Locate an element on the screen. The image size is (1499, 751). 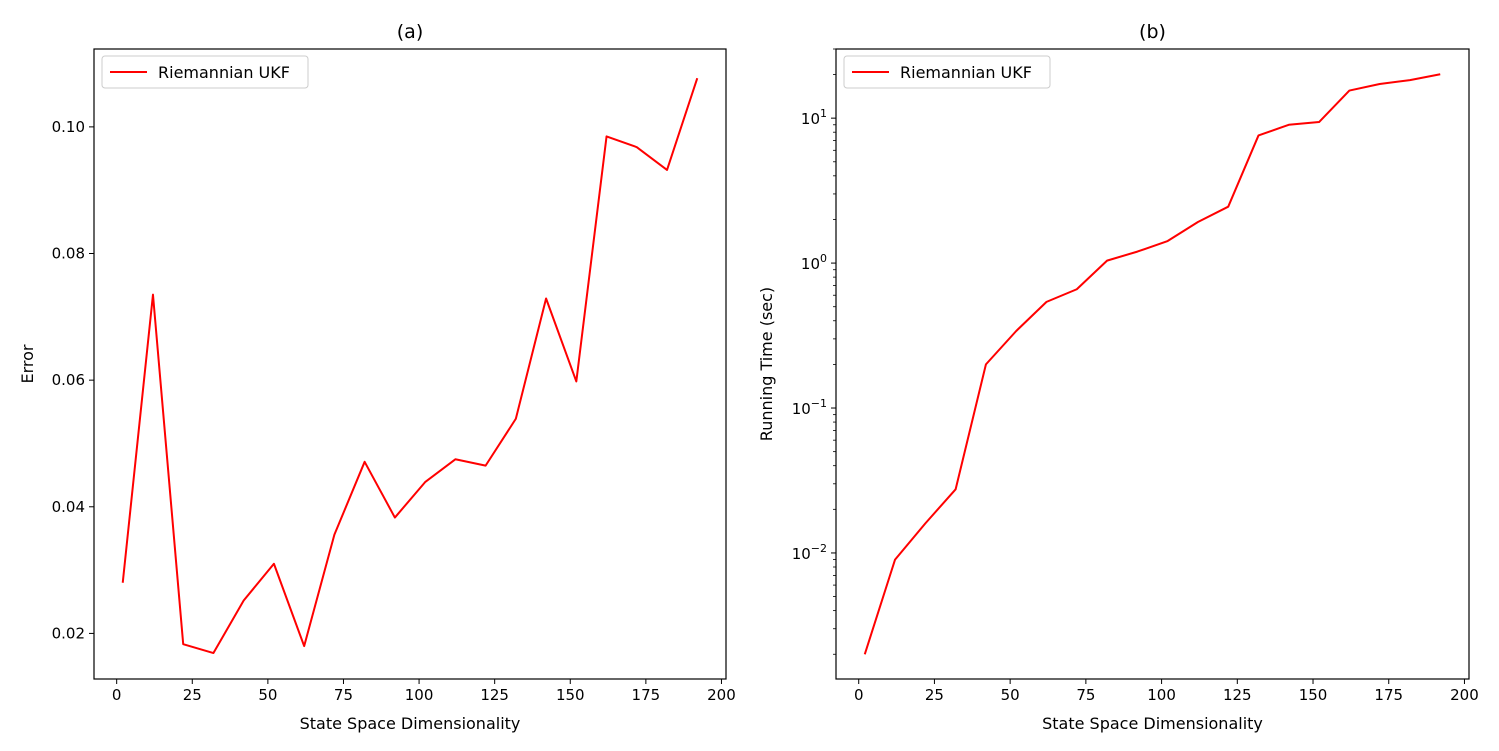
y-axis-label: Error is located at coordinates (27, 363).